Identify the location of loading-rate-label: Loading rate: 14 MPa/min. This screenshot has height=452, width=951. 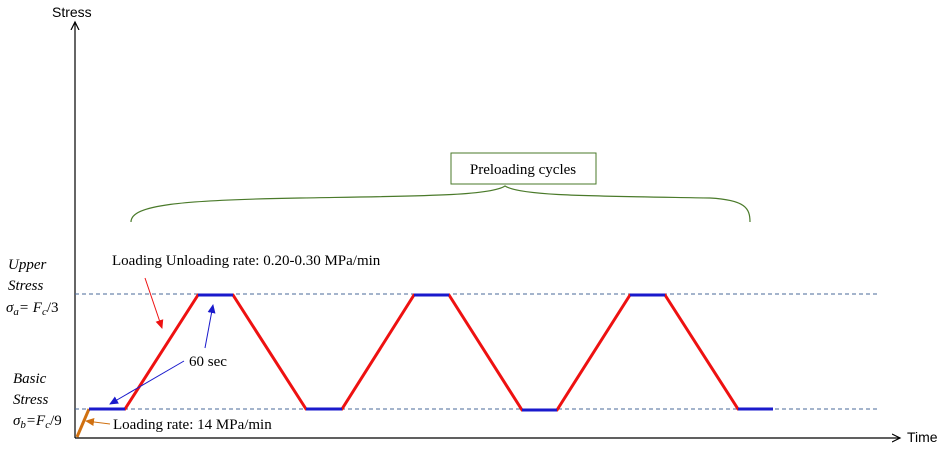
(192, 425).